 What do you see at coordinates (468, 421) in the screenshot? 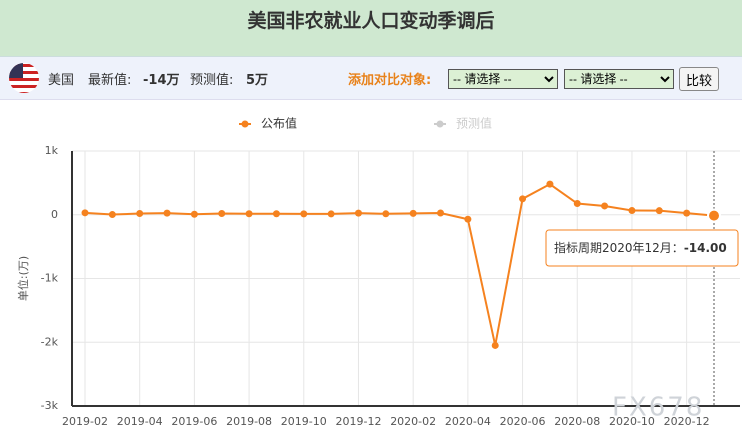
I see `x-tick-label: 2020-04` at bounding box center [468, 421].